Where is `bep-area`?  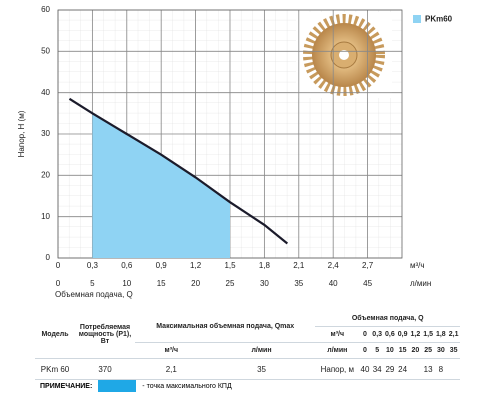
bep-area is located at coordinates (161, 185).